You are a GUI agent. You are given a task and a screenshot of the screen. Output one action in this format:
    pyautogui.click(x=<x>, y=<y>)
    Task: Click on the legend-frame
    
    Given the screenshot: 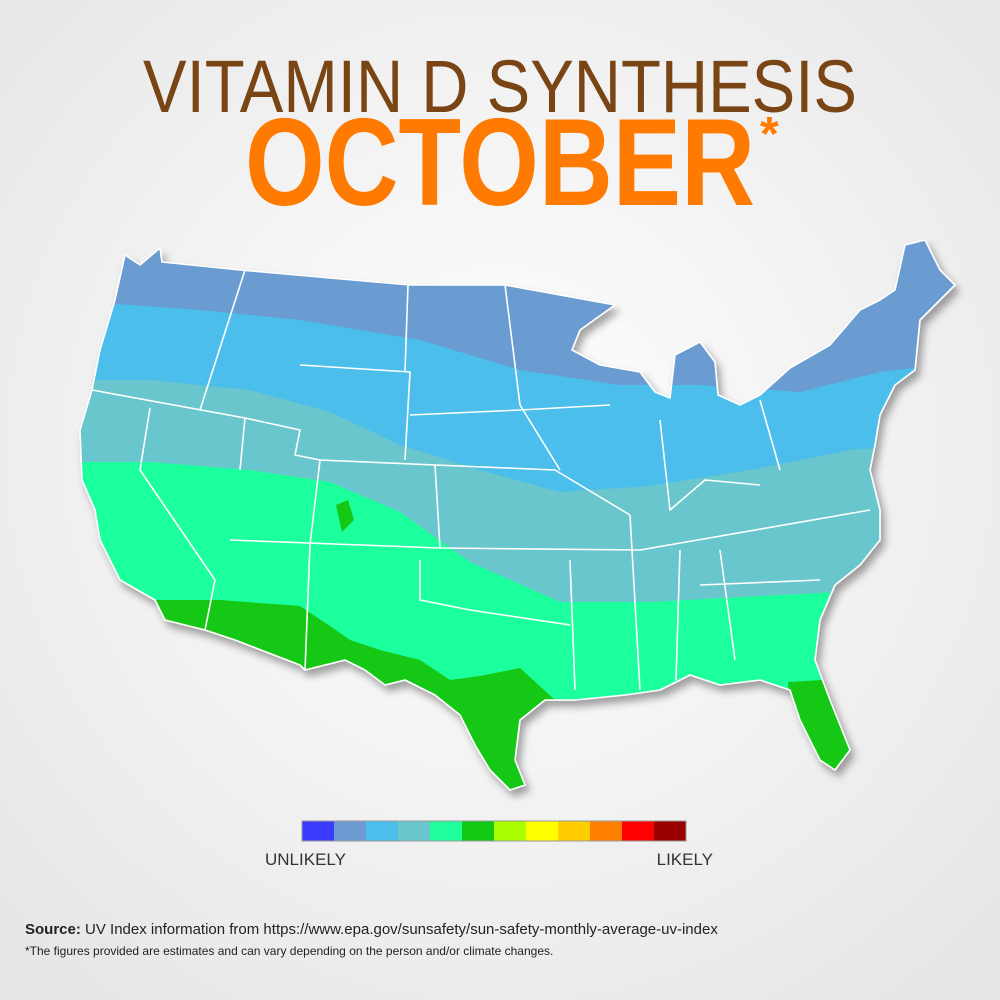 What is the action you would take?
    pyautogui.click(x=494, y=831)
    